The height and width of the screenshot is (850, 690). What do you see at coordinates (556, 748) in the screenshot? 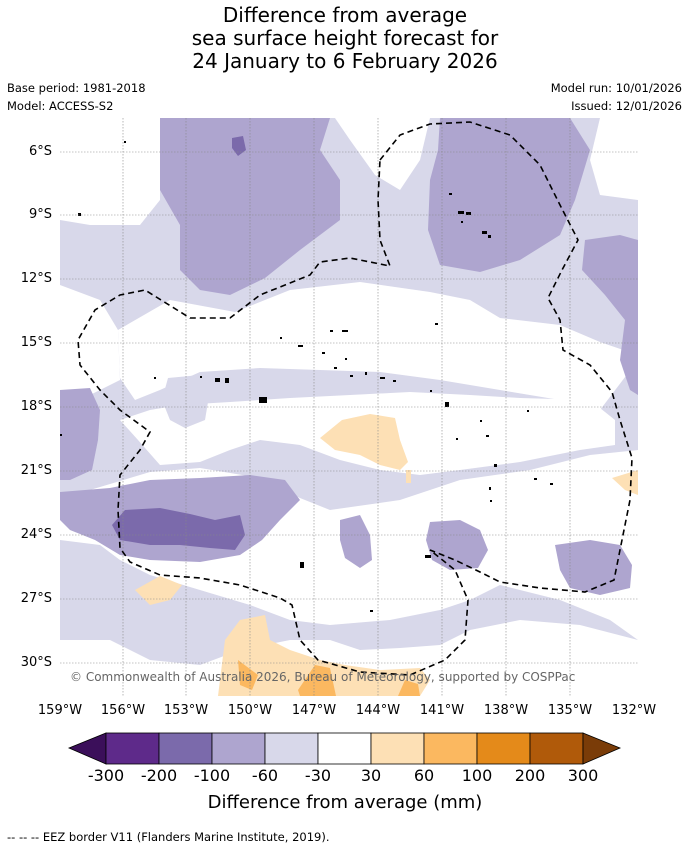
I see `colorbar-bin-p200` at bounding box center [556, 748].